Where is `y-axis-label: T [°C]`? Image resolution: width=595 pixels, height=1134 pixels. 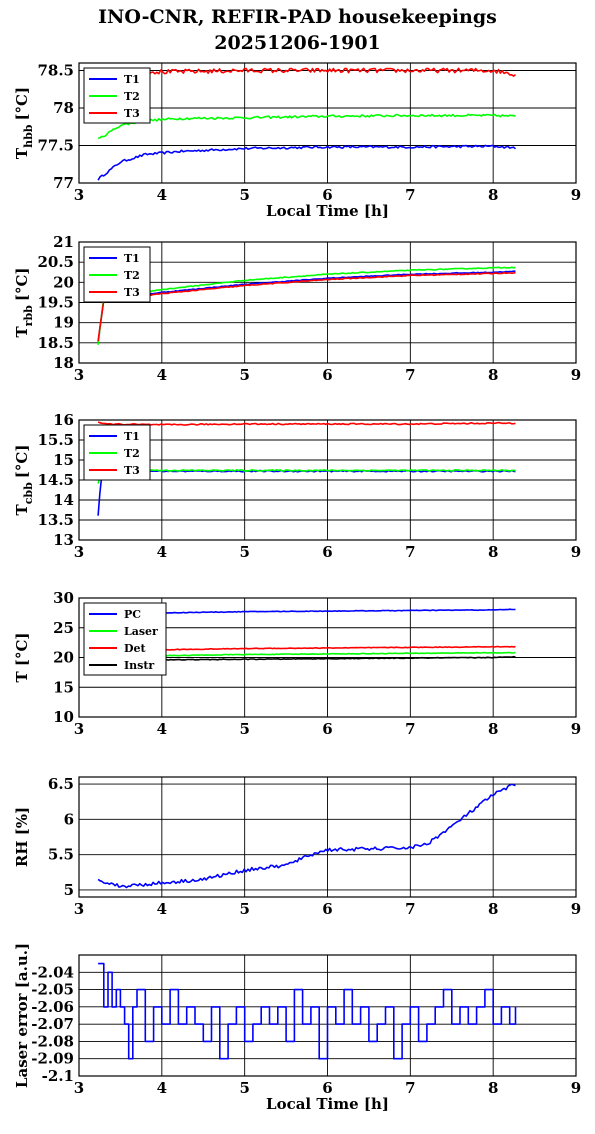 y-axis-label: T [°C] is located at coordinates (22, 657).